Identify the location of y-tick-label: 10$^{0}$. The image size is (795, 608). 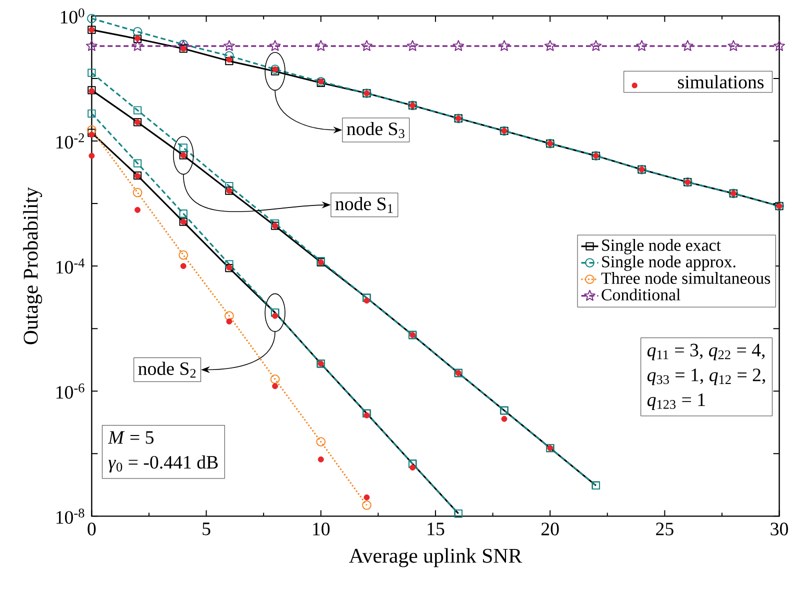
(72, 16).